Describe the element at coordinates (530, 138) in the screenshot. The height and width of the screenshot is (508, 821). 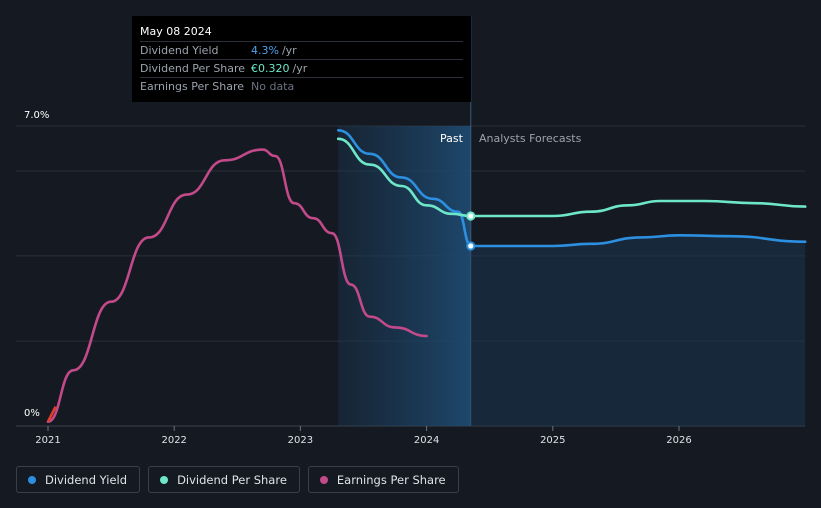
I see `forecast-label: Analysts Forecasts` at that location.